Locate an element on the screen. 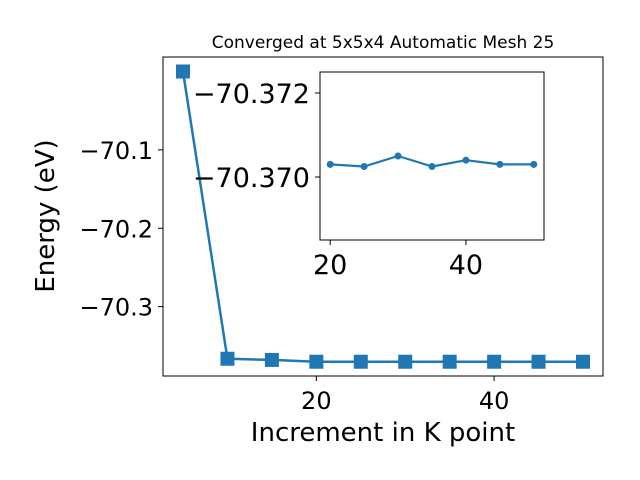 This screenshot has width=640, height=480. inset-x-axis-ticks: 20 40 is located at coordinates (398, 260).